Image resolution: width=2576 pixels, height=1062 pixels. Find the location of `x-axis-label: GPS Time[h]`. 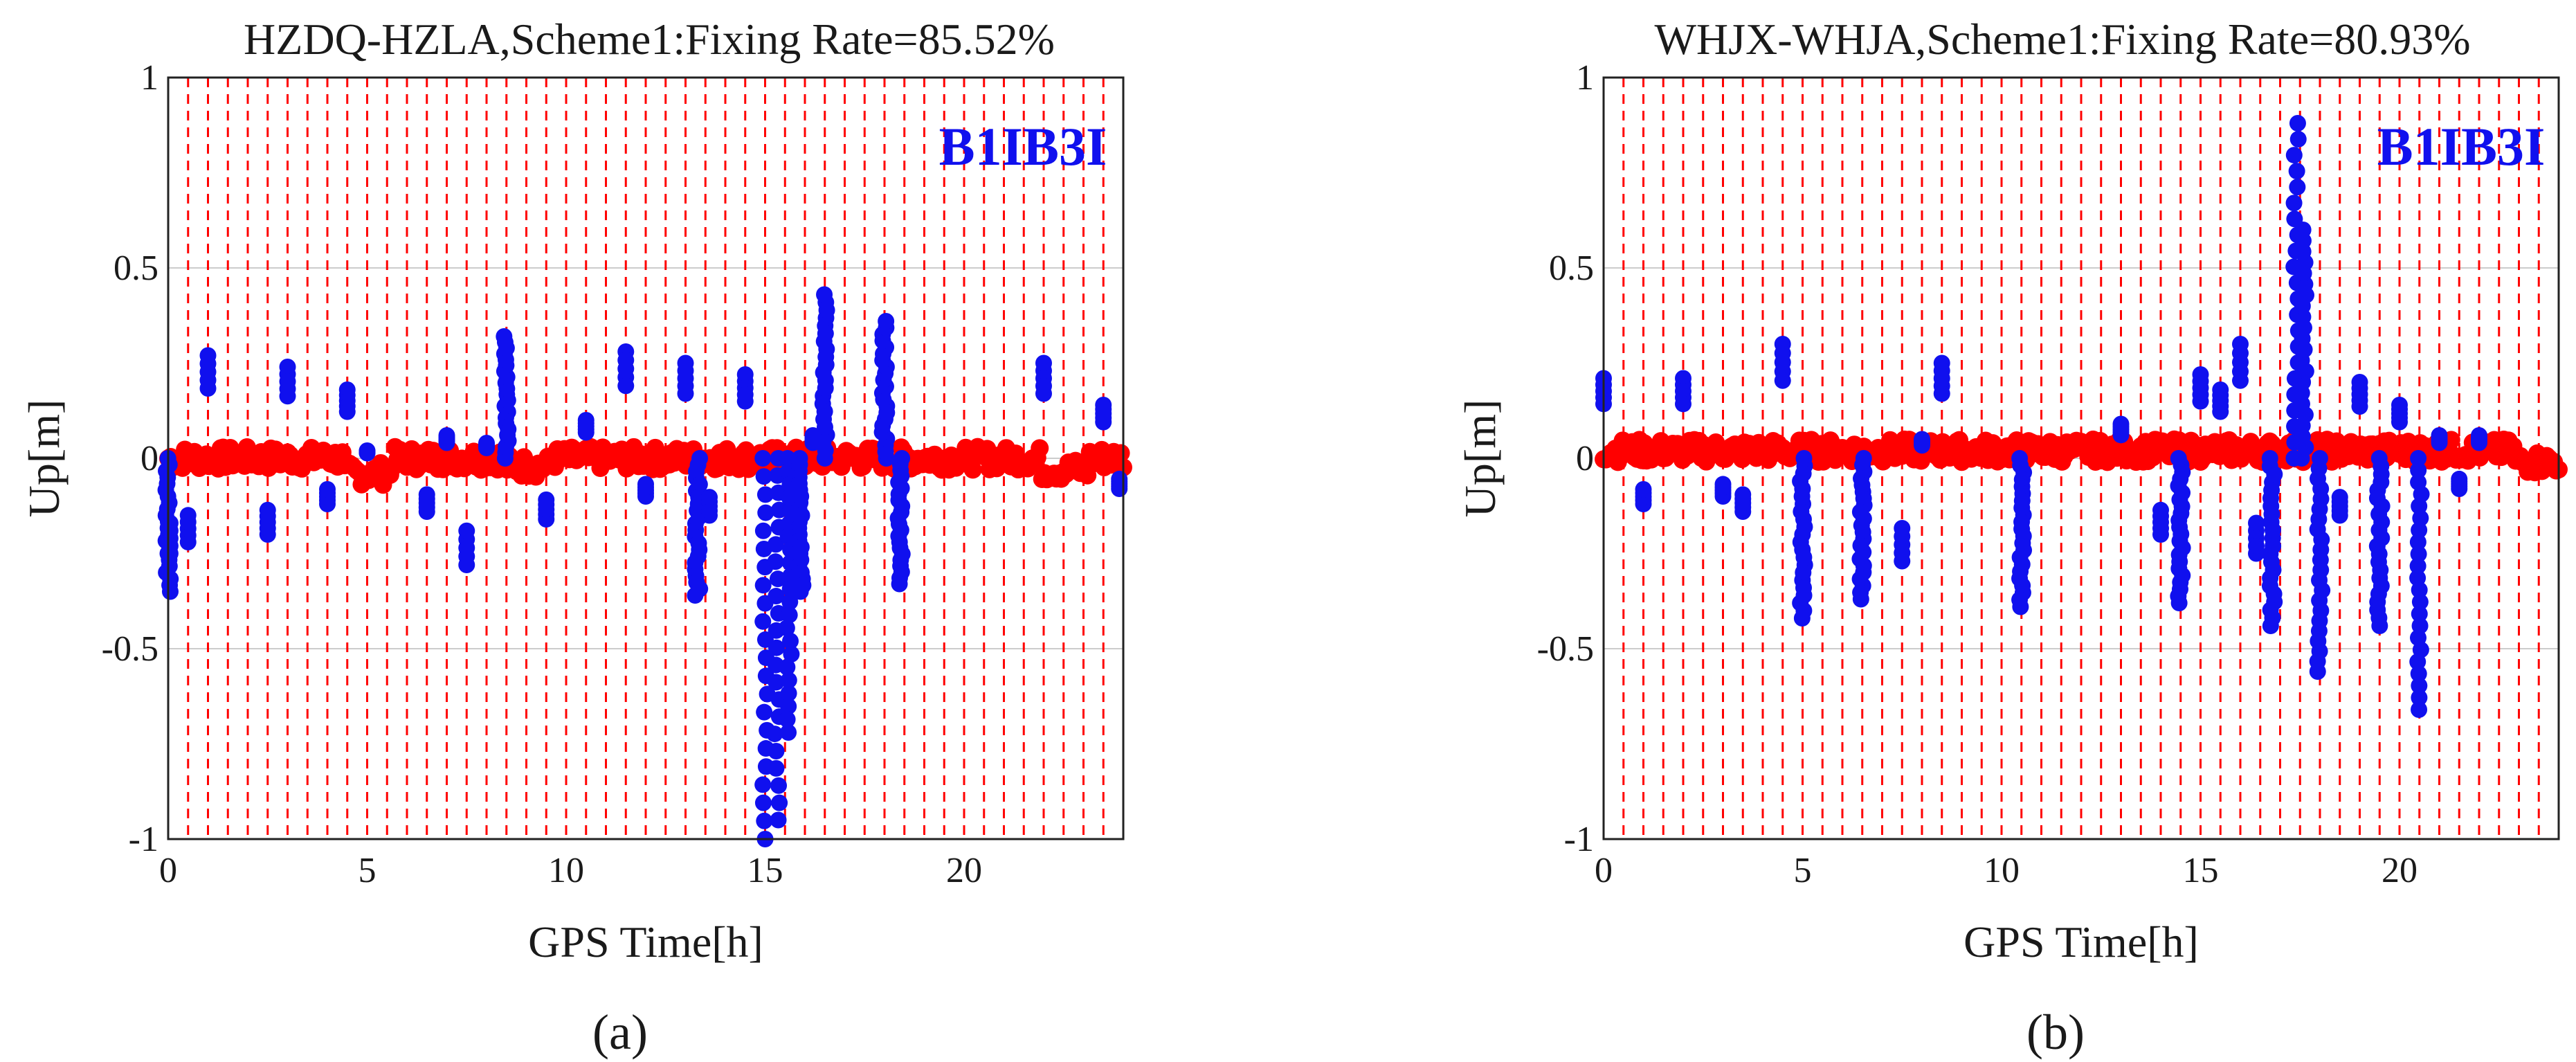

x-axis-label: GPS Time[h] is located at coordinates (2081, 941).